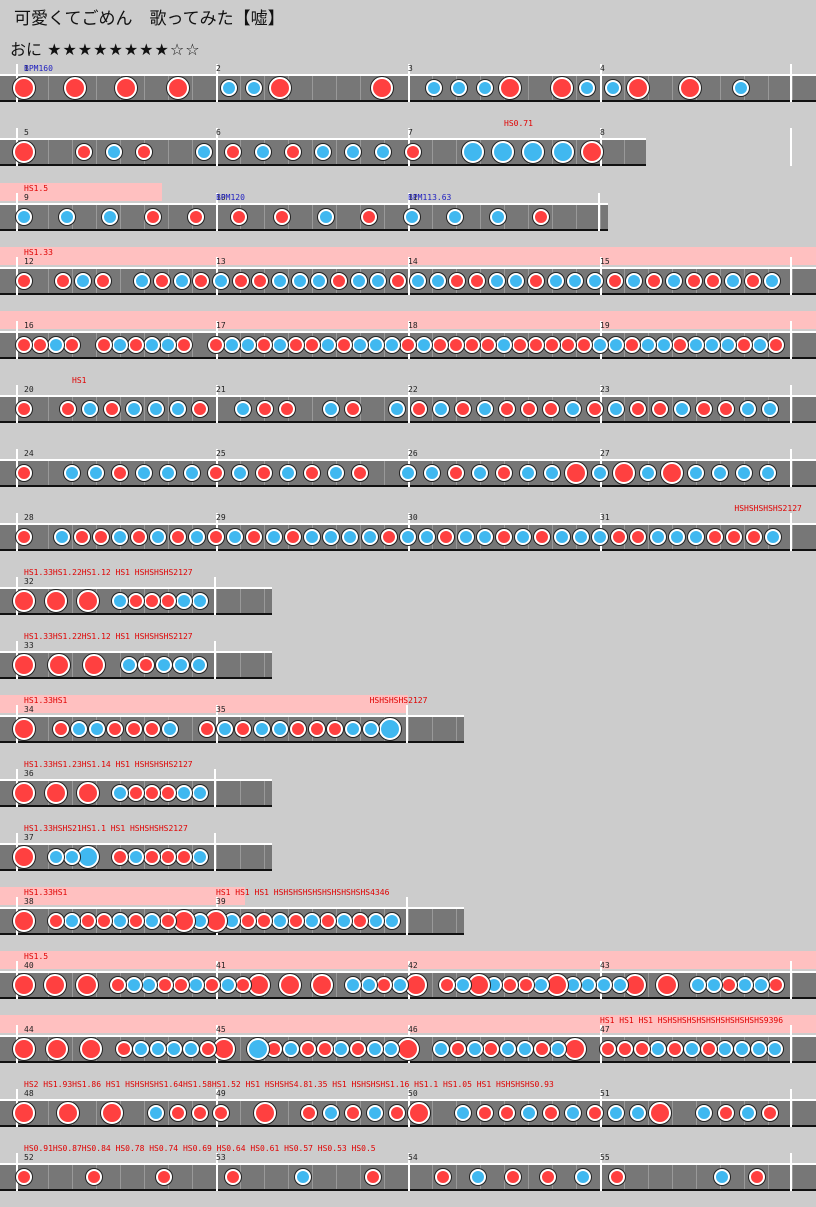 Image resolution: width=816 pixels, height=1207 pixels. I want to click on measure-number: 55, so click(605, 1157).